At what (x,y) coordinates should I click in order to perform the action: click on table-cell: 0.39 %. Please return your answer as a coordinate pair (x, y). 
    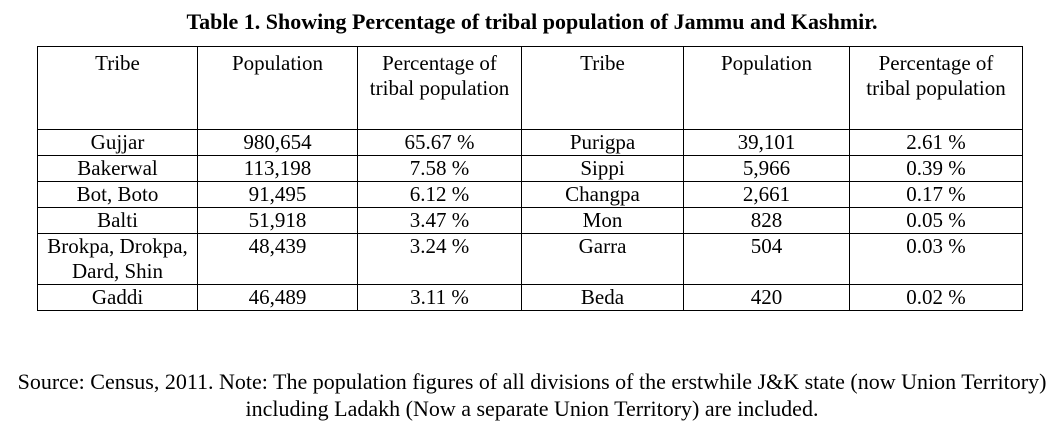
    Looking at the image, I should click on (936, 168).